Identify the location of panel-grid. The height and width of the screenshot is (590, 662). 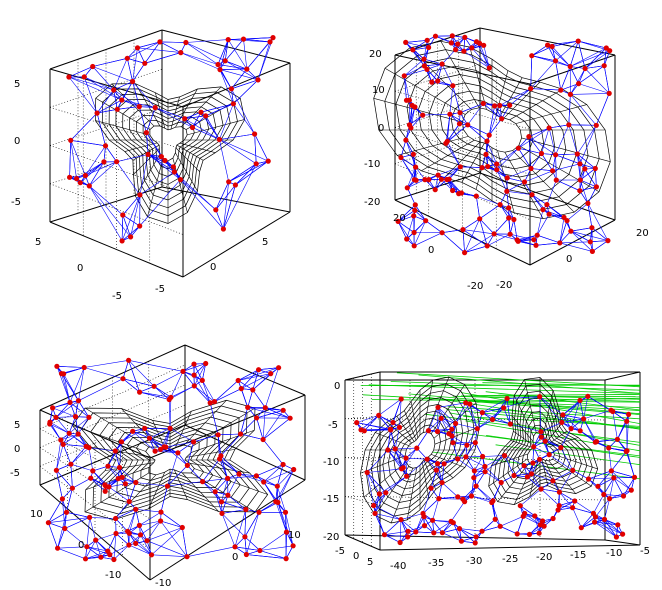
(112, 459).